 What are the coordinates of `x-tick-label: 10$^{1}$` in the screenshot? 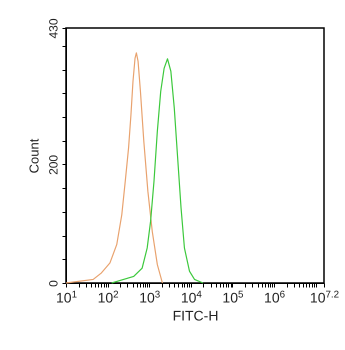 It's located at (67, 297).